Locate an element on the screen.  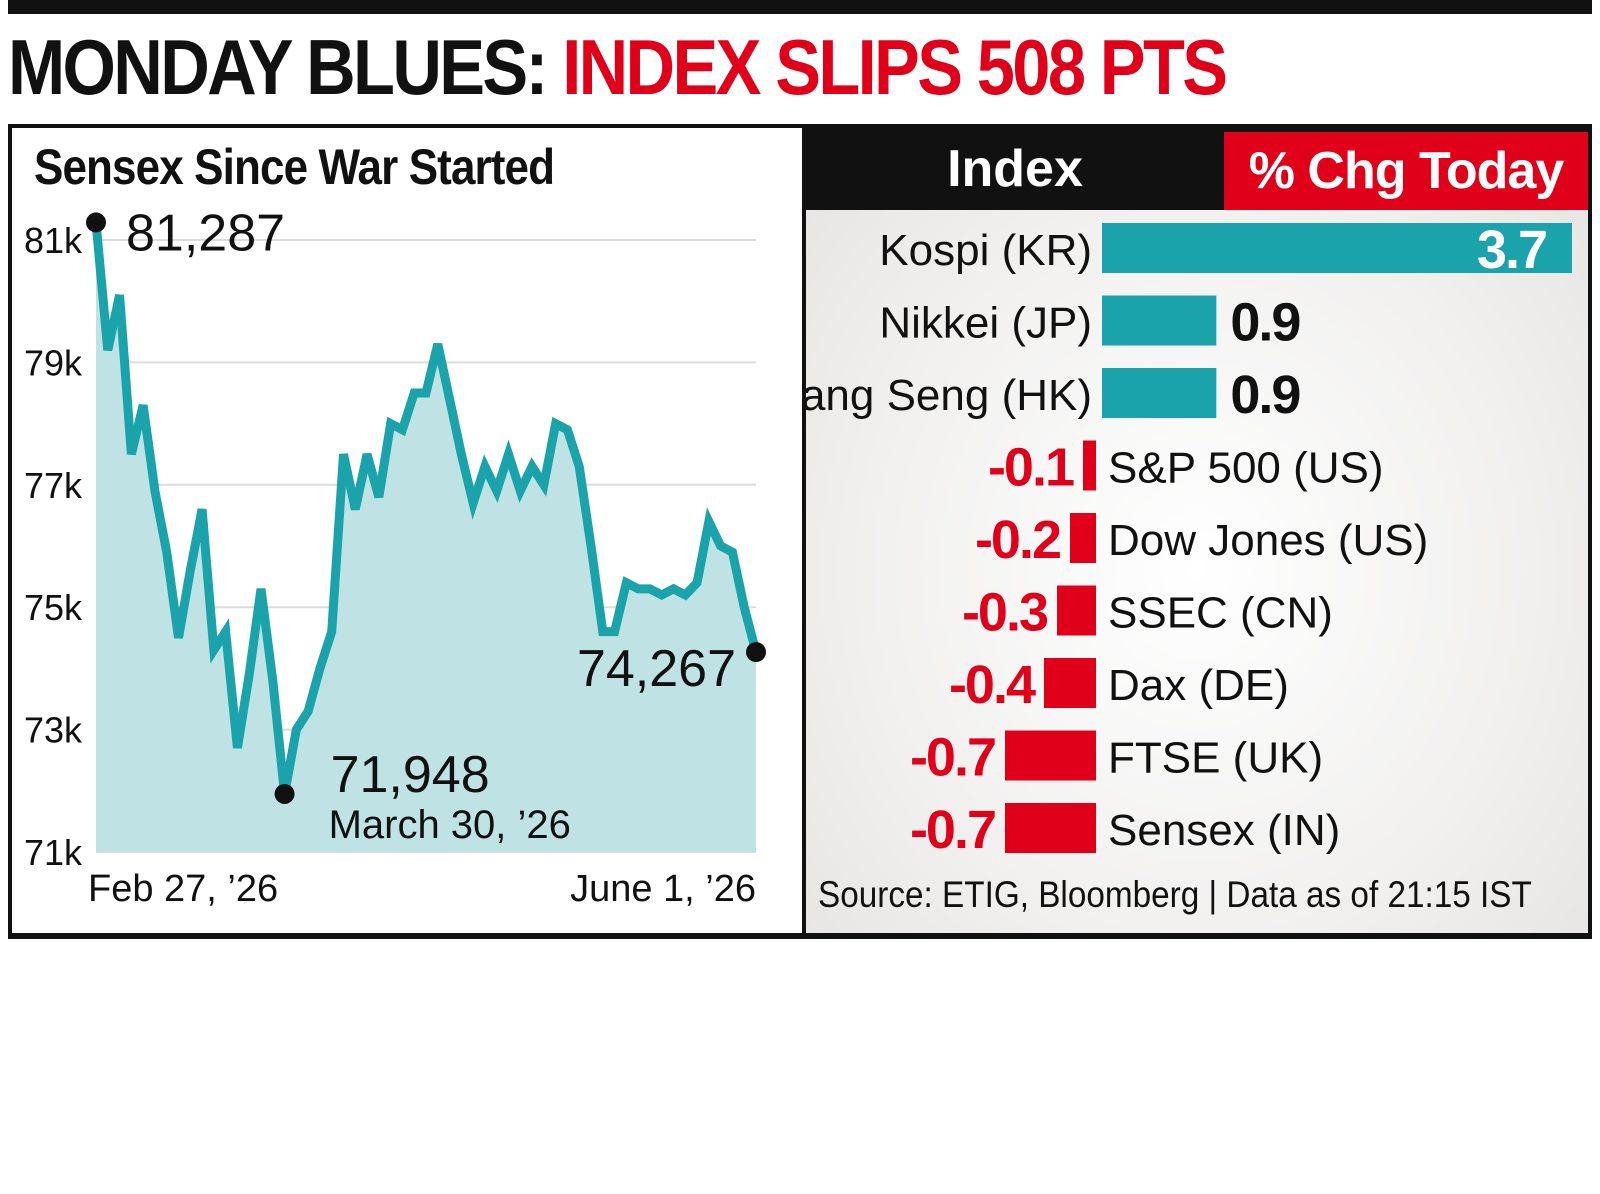
headline: MONDAY BLUES: INDEX SLIPS 508 PTS is located at coordinates (705, 67).